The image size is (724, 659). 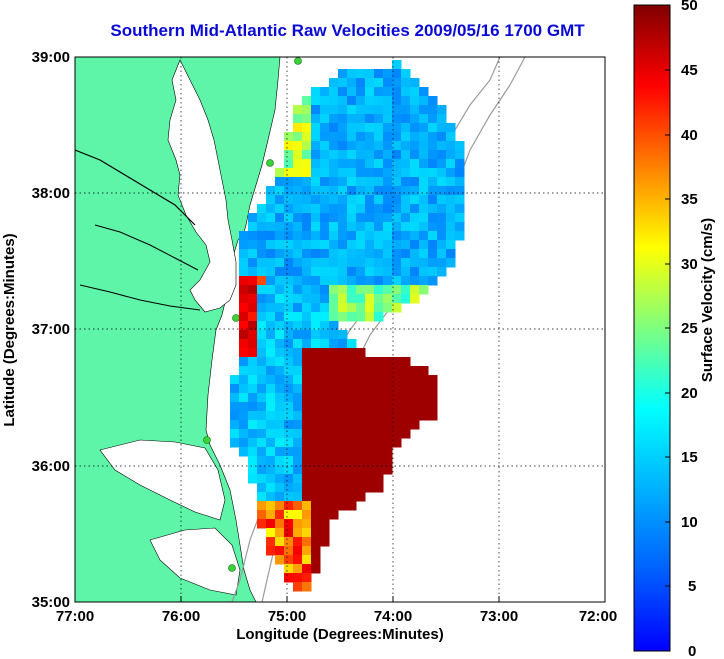 I want to click on station-dot, so click(x=270, y=163).